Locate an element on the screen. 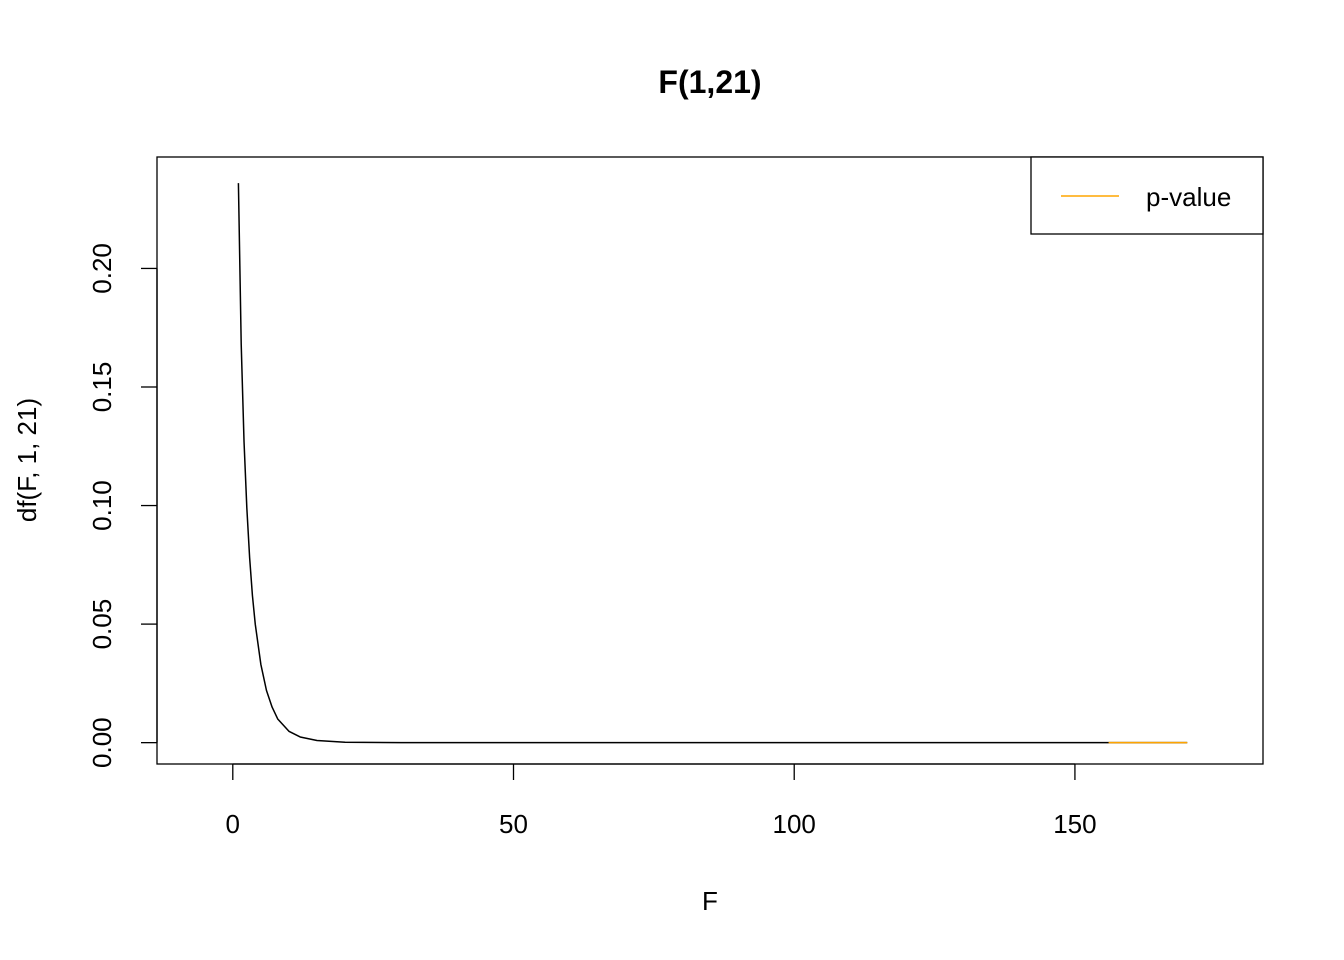 The image size is (1344, 960). y-axis-label: df(F, 1, 21) is located at coordinates (27, 460).